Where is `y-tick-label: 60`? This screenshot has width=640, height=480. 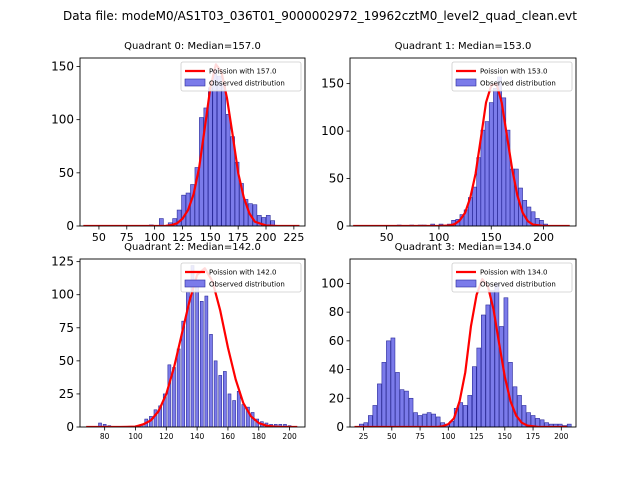
y-tick-label: 60 is located at coordinates (336, 341).